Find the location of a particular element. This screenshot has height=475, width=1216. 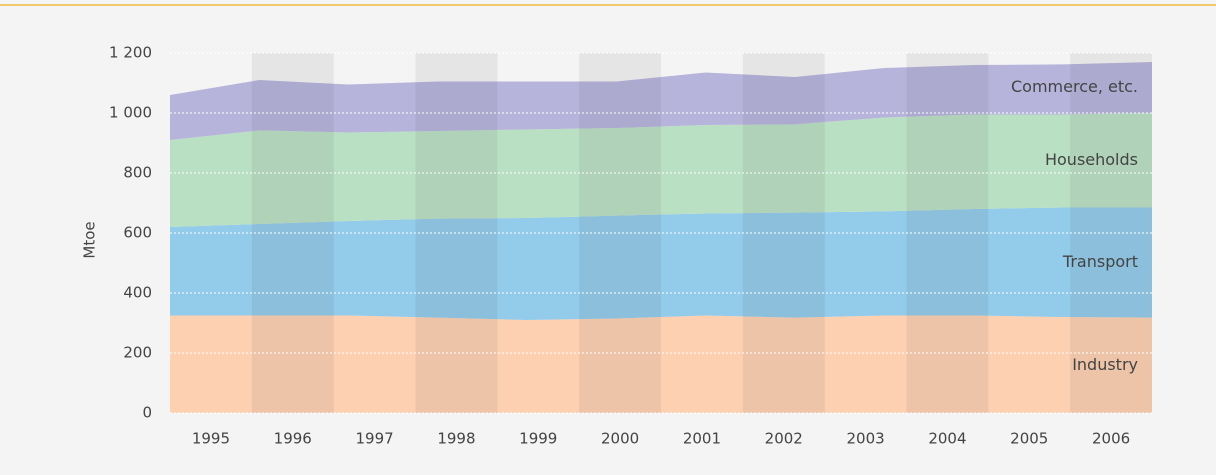

x-tick-label: 2001 is located at coordinates (702, 439).